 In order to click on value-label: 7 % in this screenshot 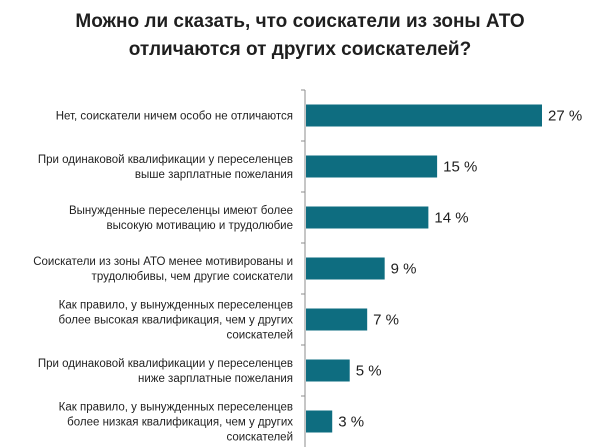, I will do `click(386, 320)`.